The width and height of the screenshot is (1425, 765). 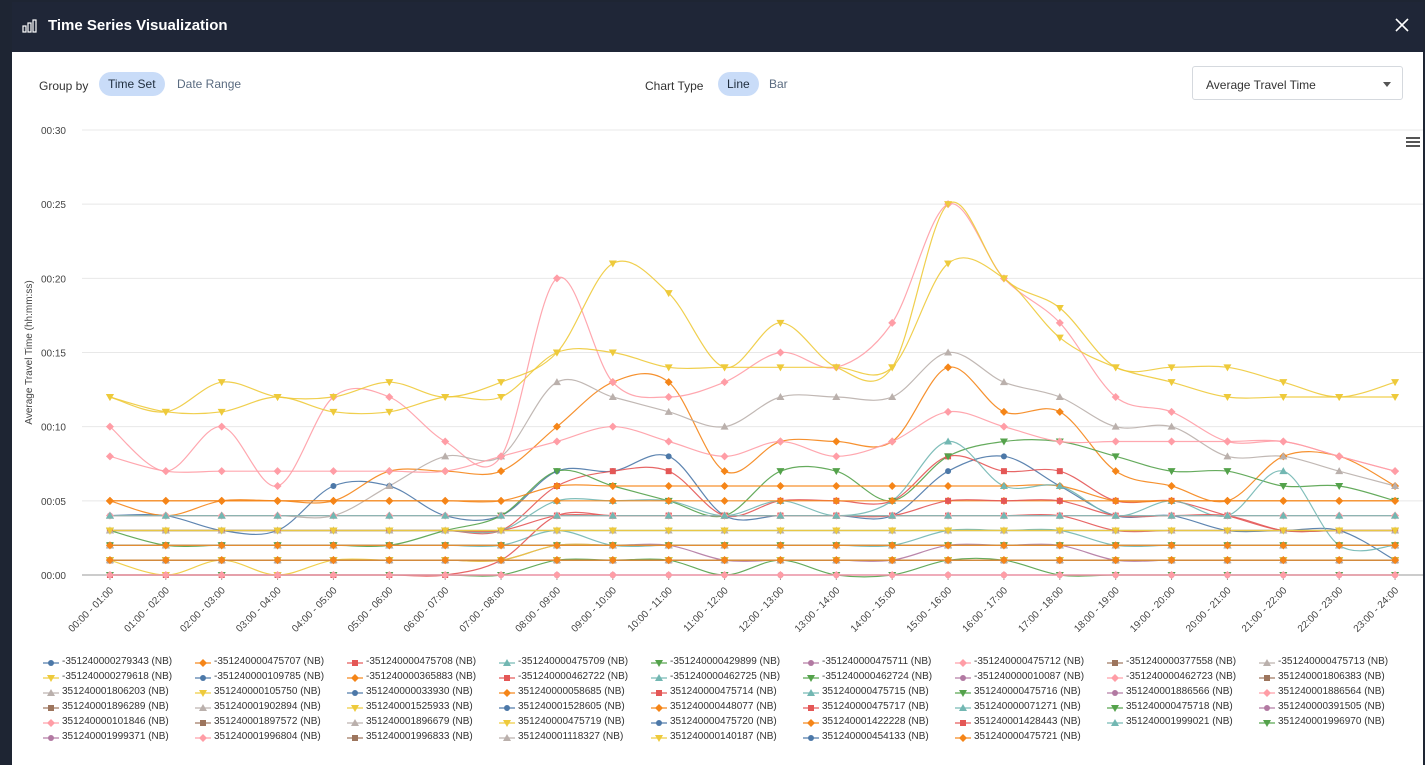 I want to click on legend-label: 351240000105750 (NB), so click(x=267, y=691).